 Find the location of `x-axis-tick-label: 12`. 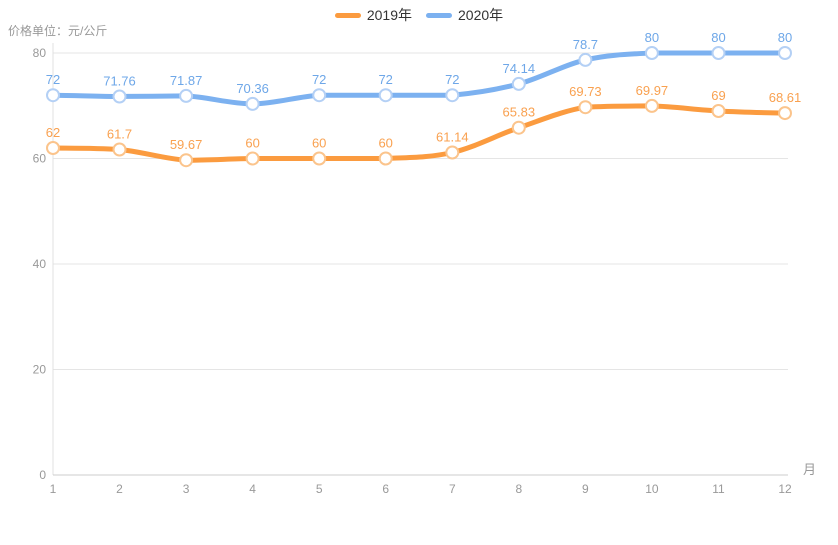

x-axis-tick-label: 12 is located at coordinates (785, 489).